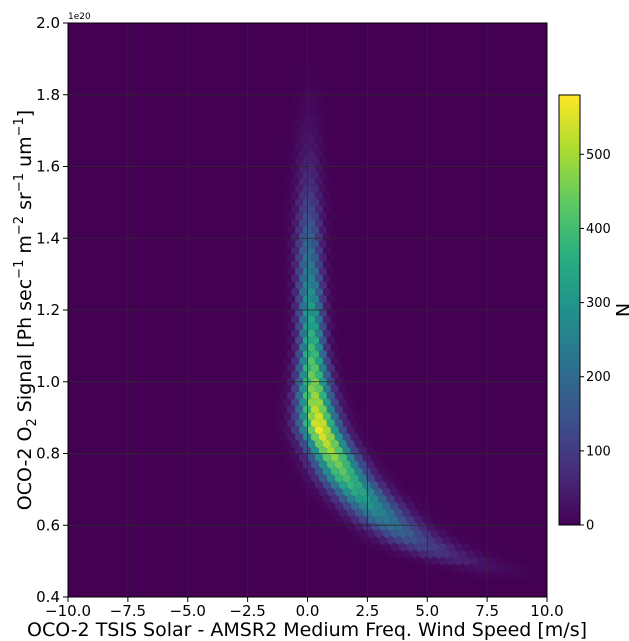 This screenshot has width=629, height=641. Describe the element at coordinates (487, 611) in the screenshot. I see `x-tick-label: 7.5` at that location.